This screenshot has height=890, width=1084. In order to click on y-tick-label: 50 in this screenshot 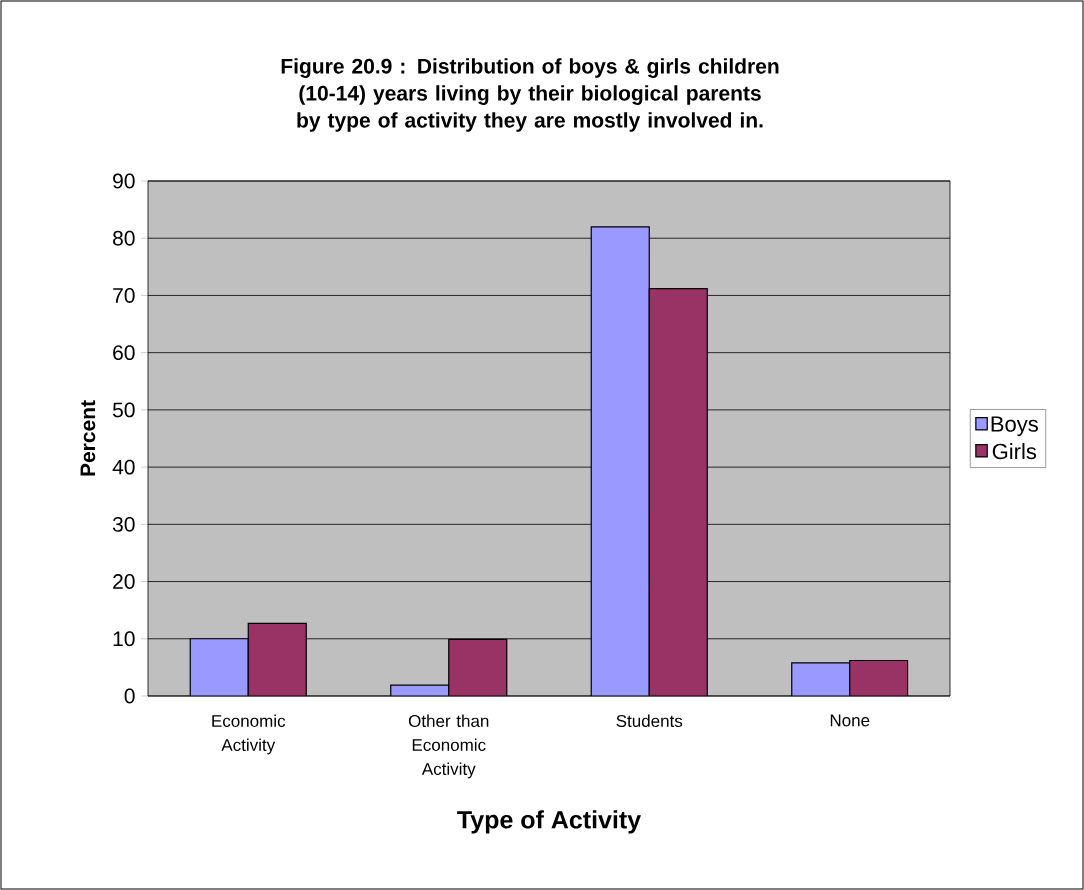, I will do `click(123, 410)`.